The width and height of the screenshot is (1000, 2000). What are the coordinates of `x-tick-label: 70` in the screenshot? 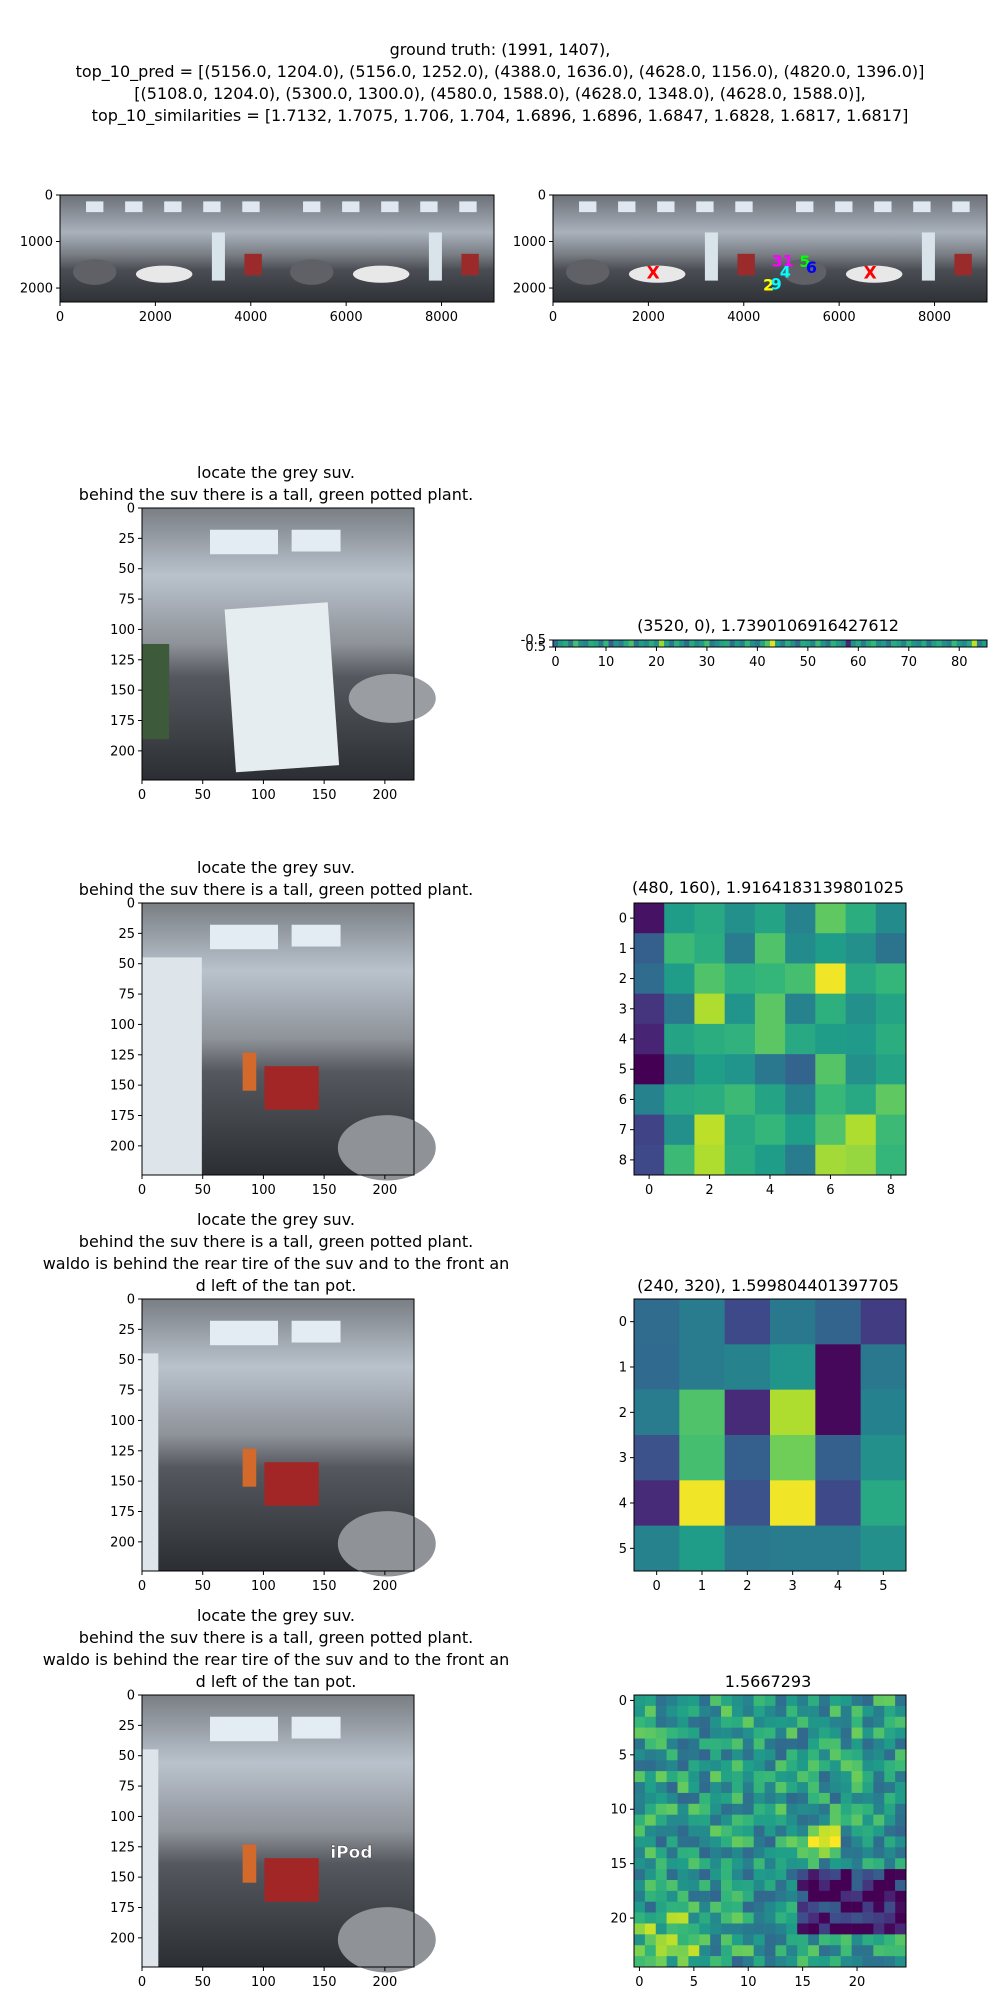 It's located at (909, 662).